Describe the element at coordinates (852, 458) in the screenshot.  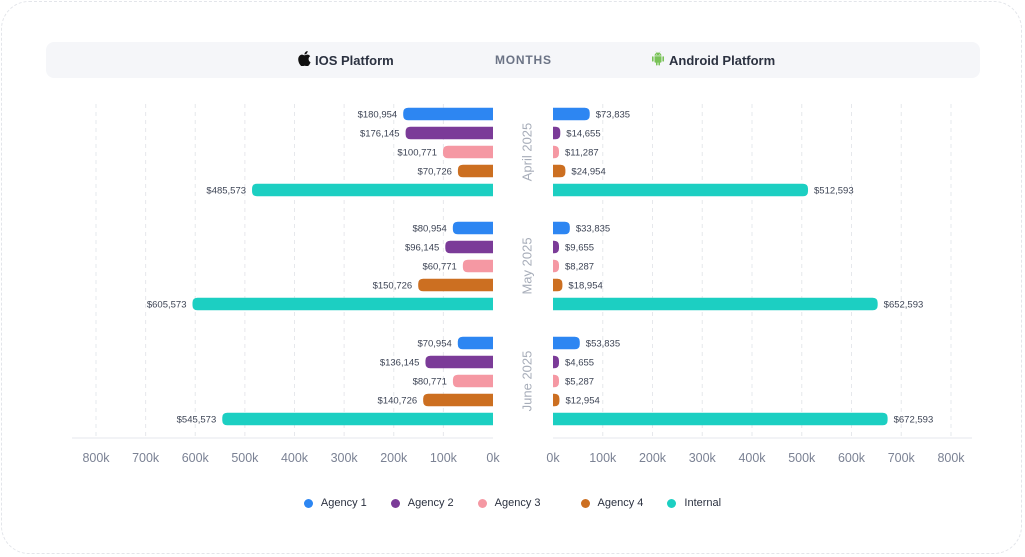
I see `x-tick-label-android: 600k` at that location.